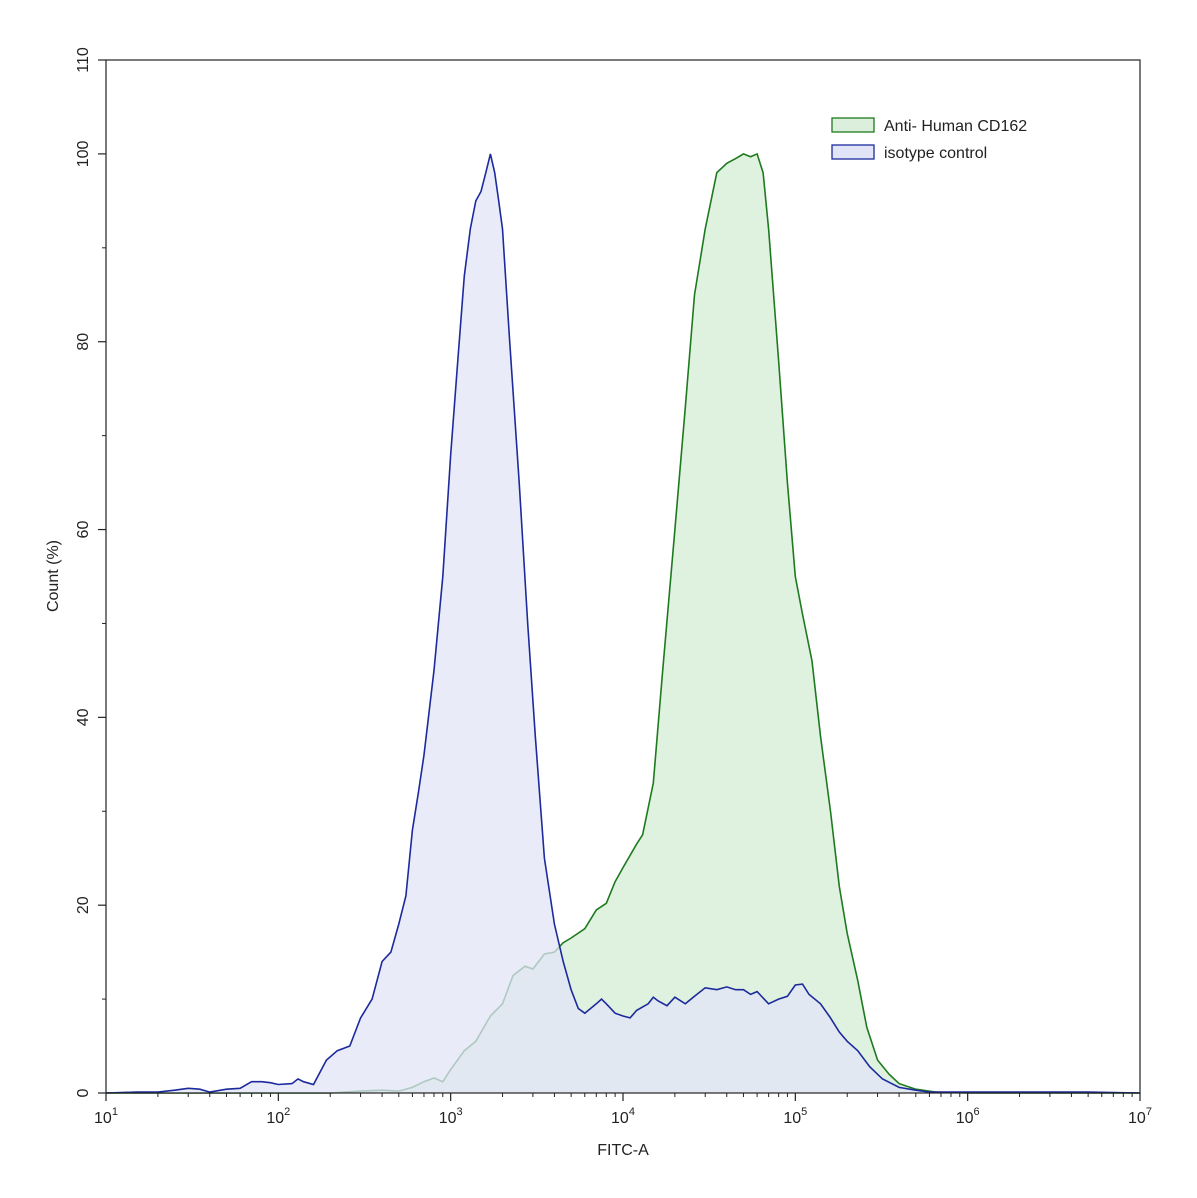  What do you see at coordinates (795, 1116) in the screenshot?
I see `x-tick-label: 10⁵` at bounding box center [795, 1116].